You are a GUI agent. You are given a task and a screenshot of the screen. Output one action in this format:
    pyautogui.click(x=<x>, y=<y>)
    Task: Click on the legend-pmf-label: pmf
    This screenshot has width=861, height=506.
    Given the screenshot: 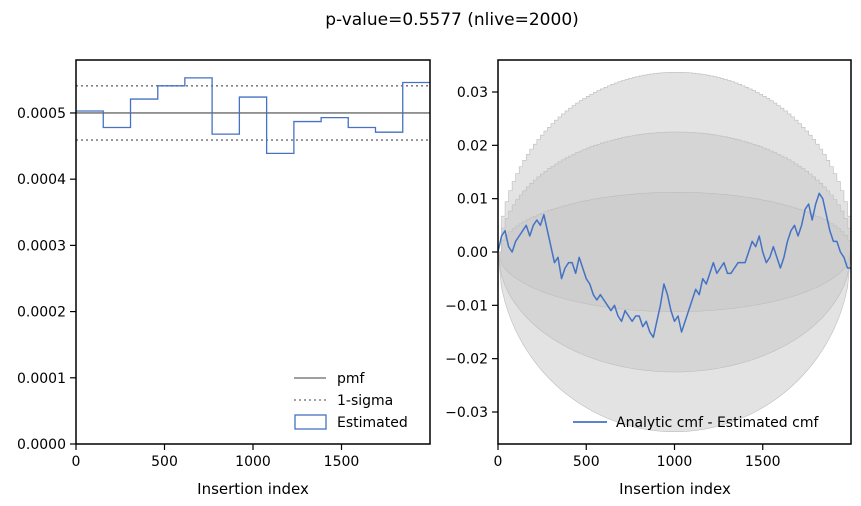 What is the action you would take?
    pyautogui.click(x=351, y=379)
    